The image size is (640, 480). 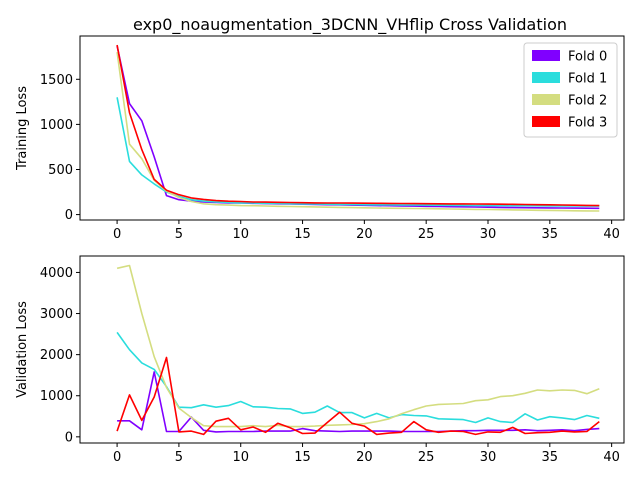 What do you see at coordinates (587, 79) in the screenshot?
I see `legend-label-fold-1: Fold 1` at bounding box center [587, 79].